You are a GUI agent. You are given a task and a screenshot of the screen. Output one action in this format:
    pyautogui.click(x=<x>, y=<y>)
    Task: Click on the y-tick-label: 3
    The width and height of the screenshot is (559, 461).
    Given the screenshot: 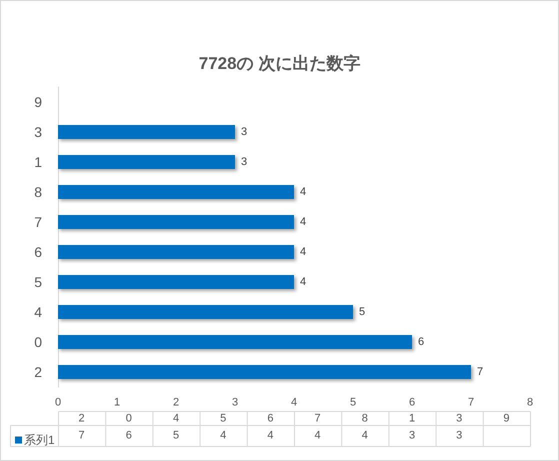 What is the action you would take?
    pyautogui.click(x=38, y=132)
    